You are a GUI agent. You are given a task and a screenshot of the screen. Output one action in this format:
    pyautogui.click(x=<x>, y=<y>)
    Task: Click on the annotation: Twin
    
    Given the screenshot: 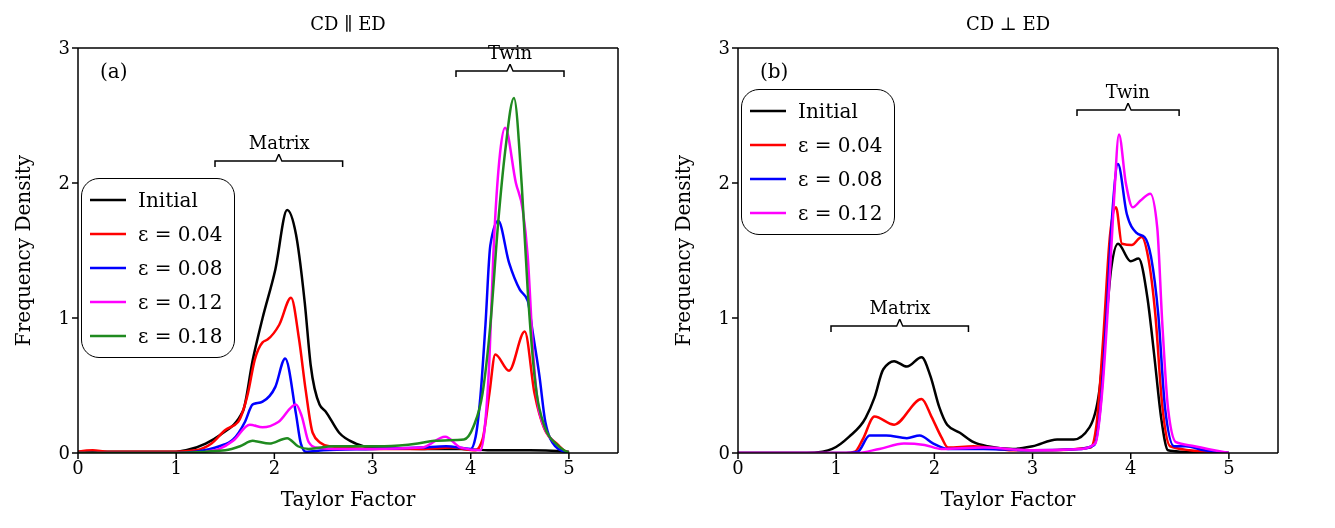 What is the action you would take?
    pyautogui.click(x=1128, y=91)
    